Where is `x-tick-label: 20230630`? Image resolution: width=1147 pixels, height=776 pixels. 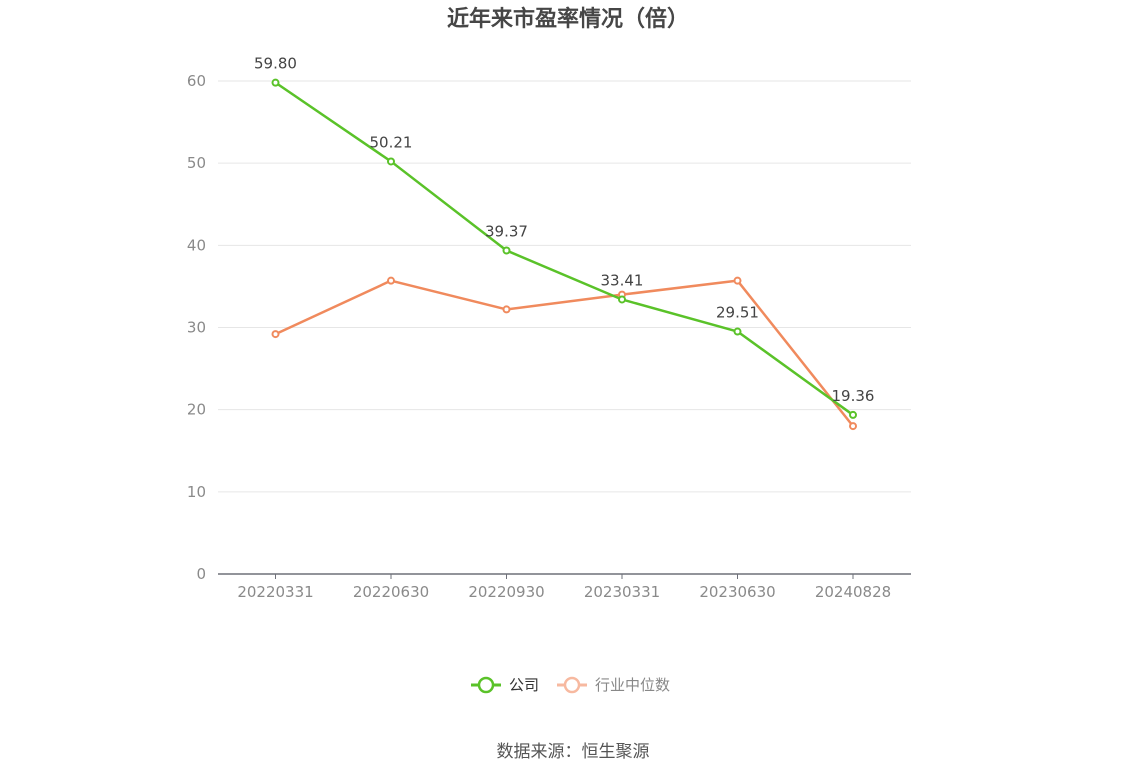
x-tick-label: 20230630 is located at coordinates (737, 592).